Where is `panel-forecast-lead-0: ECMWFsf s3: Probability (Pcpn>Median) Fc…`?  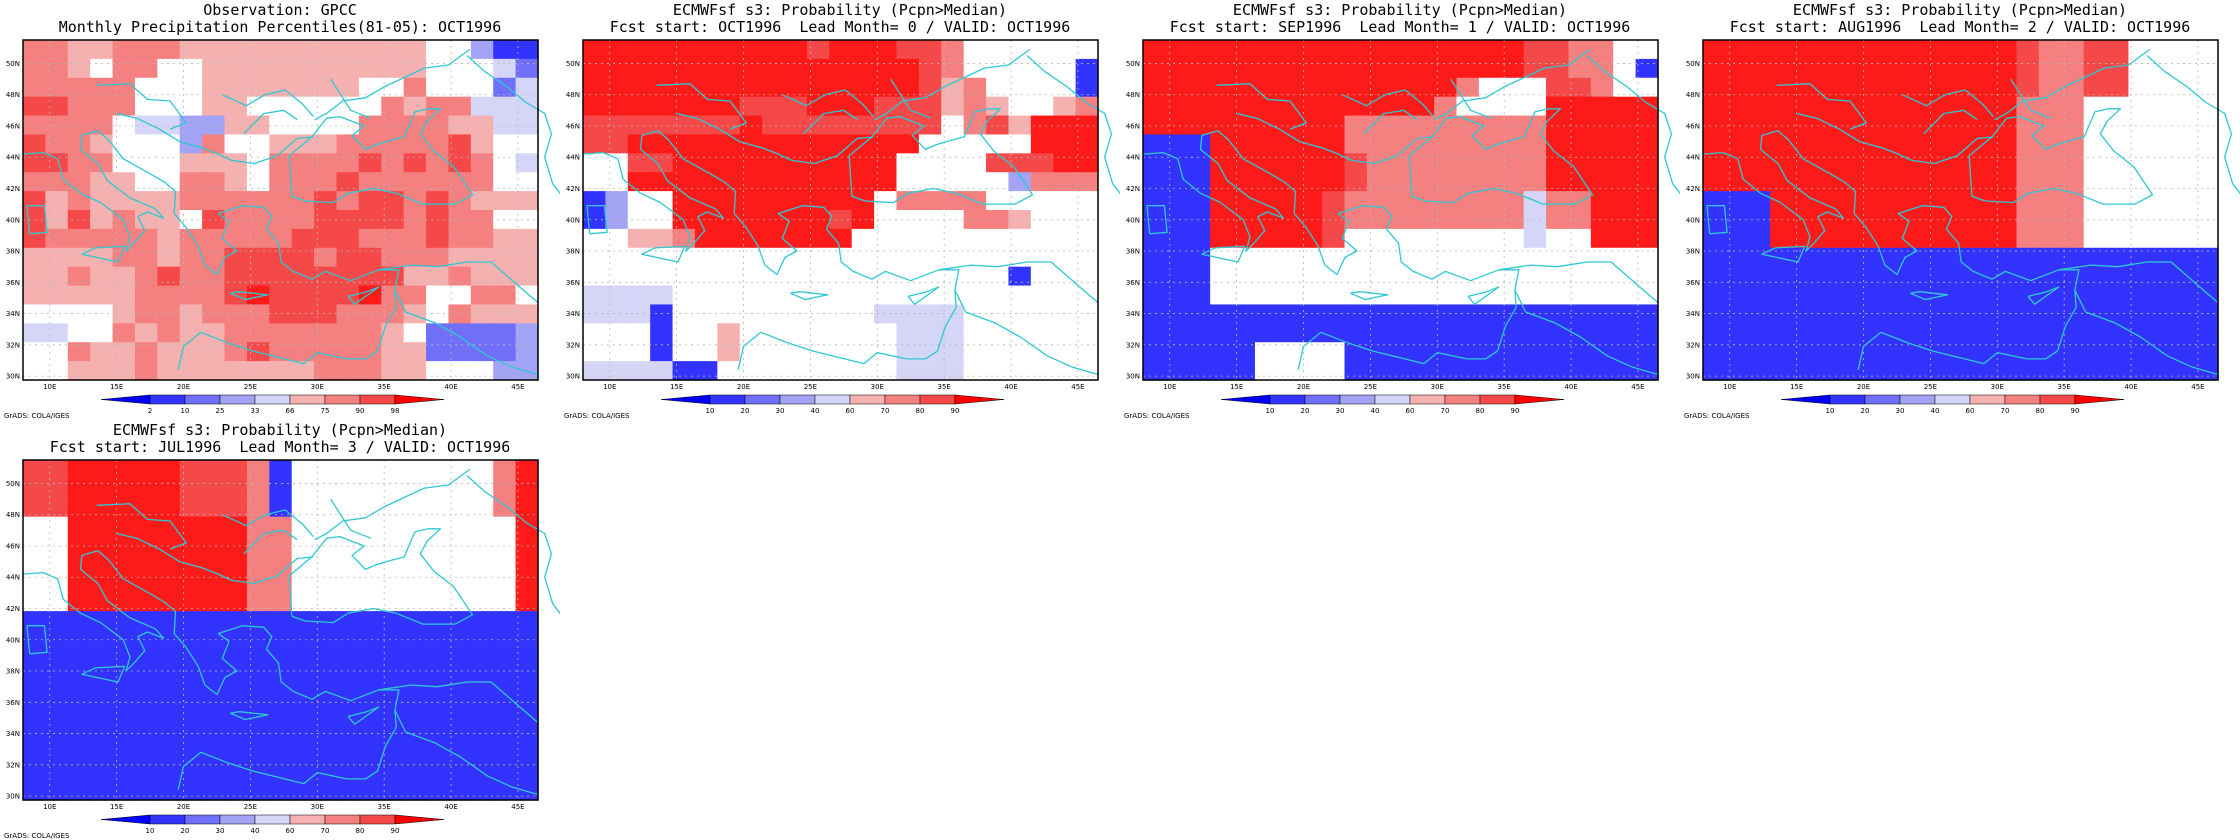
panel-forecast-lead-0: ECMWFsf s3: Probability (Pcpn>Median) Fc… is located at coordinates (840, 210).